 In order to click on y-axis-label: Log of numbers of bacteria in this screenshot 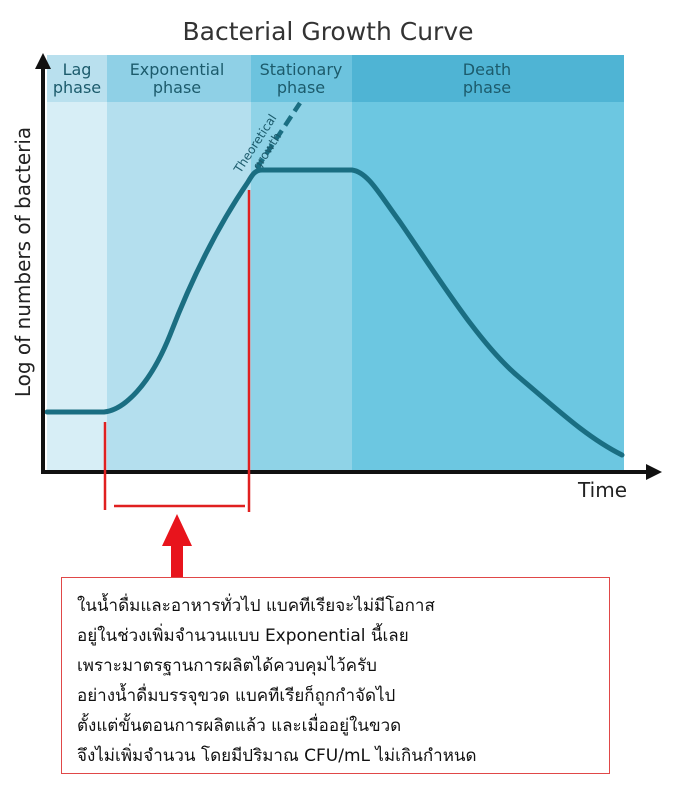, I will do `click(23, 262)`.